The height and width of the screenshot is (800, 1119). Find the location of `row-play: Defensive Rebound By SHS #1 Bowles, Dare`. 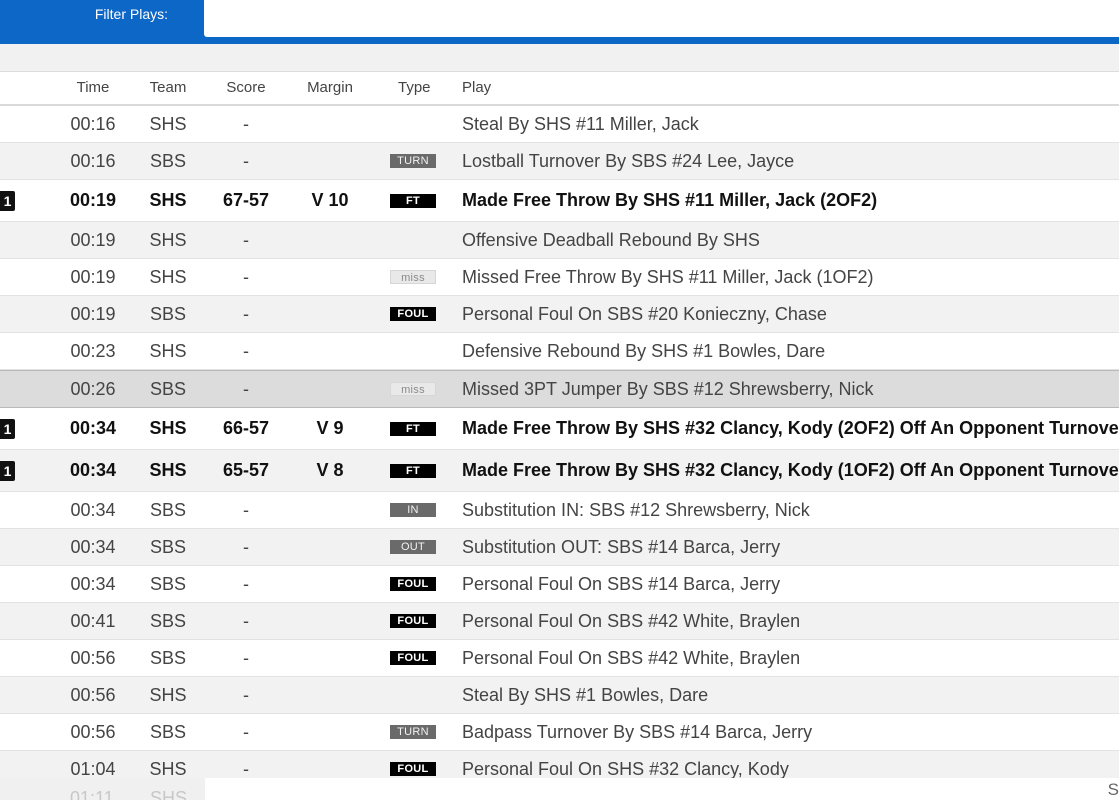

row-play: Defensive Rebound By SHS #1 Bowles, Dare is located at coordinates (644, 351).